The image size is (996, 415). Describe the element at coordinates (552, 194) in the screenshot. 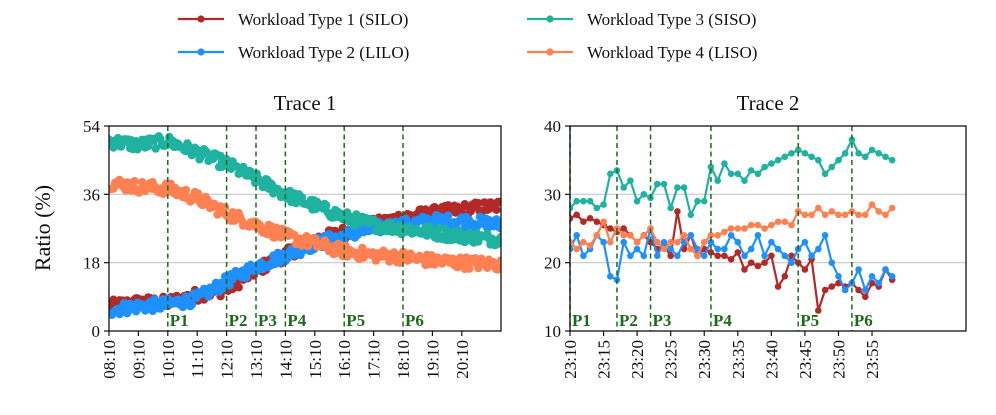

I see `trace-2-ytick-label: 30` at that location.